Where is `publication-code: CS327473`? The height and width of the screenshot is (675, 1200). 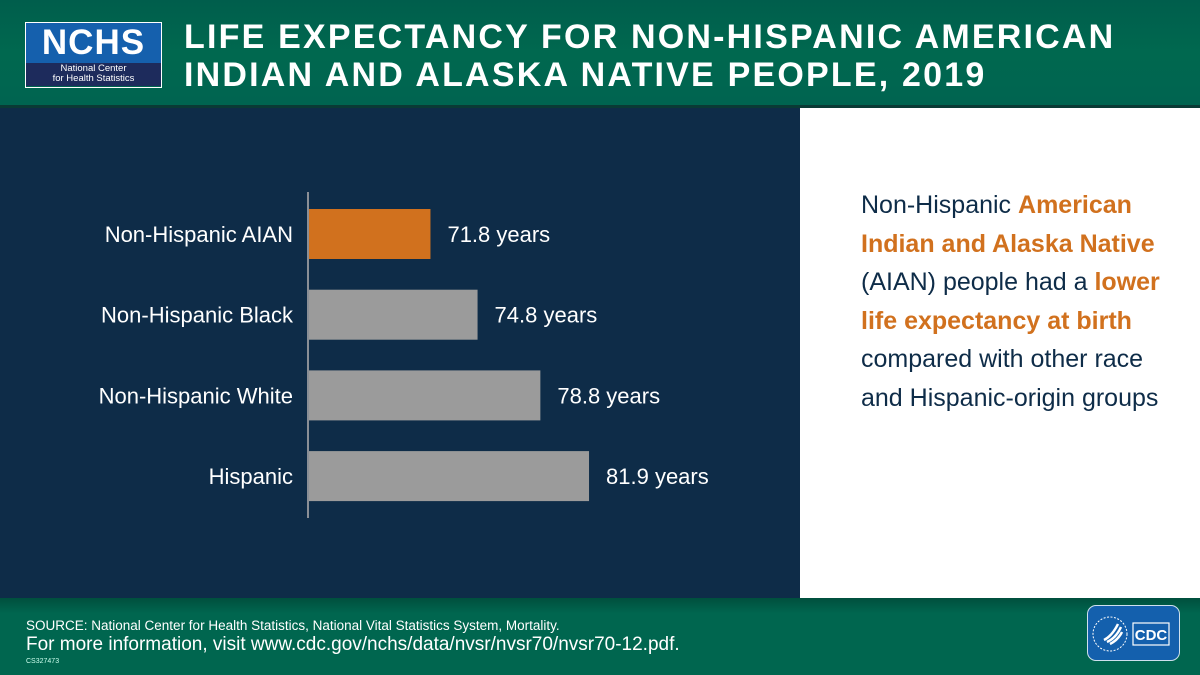
publication-code: CS327473 is located at coordinates (43, 661).